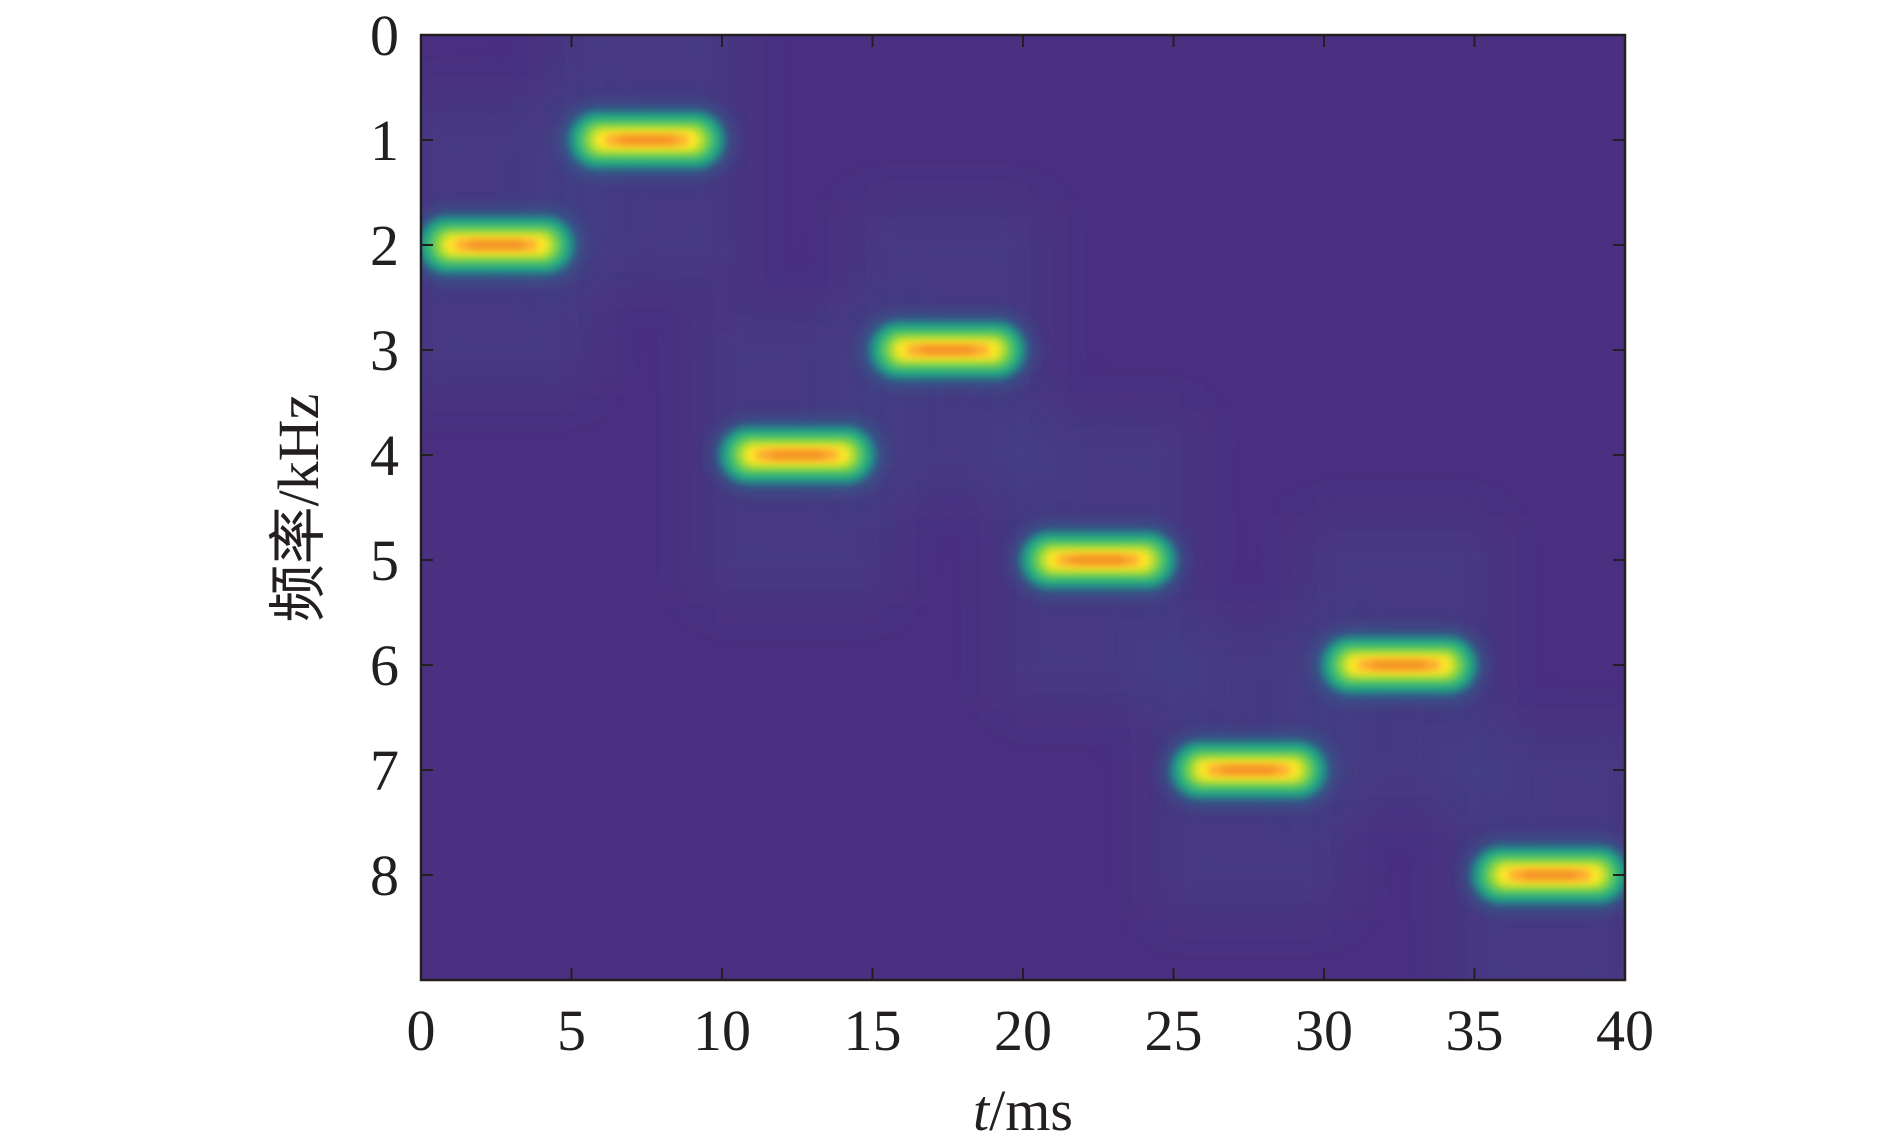 The image size is (1890, 1142). What do you see at coordinates (873, 1030) in the screenshot?
I see `x-tick-label: 15` at bounding box center [873, 1030].